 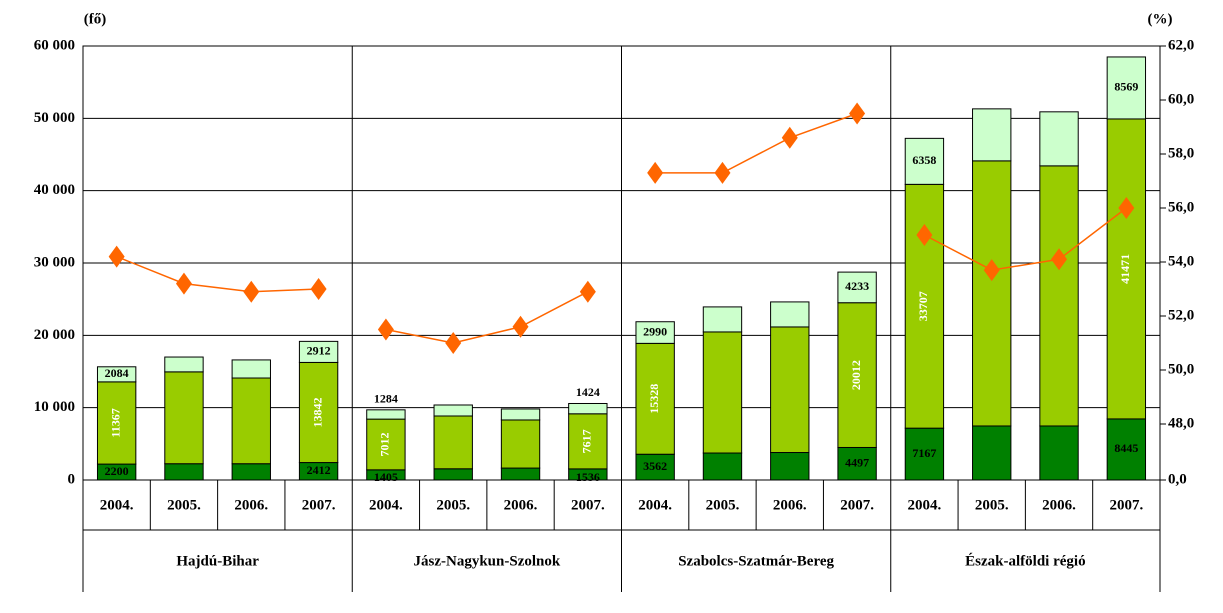 What do you see at coordinates (587, 441) in the screenshot?
I see `data-label: 7617` at bounding box center [587, 441].